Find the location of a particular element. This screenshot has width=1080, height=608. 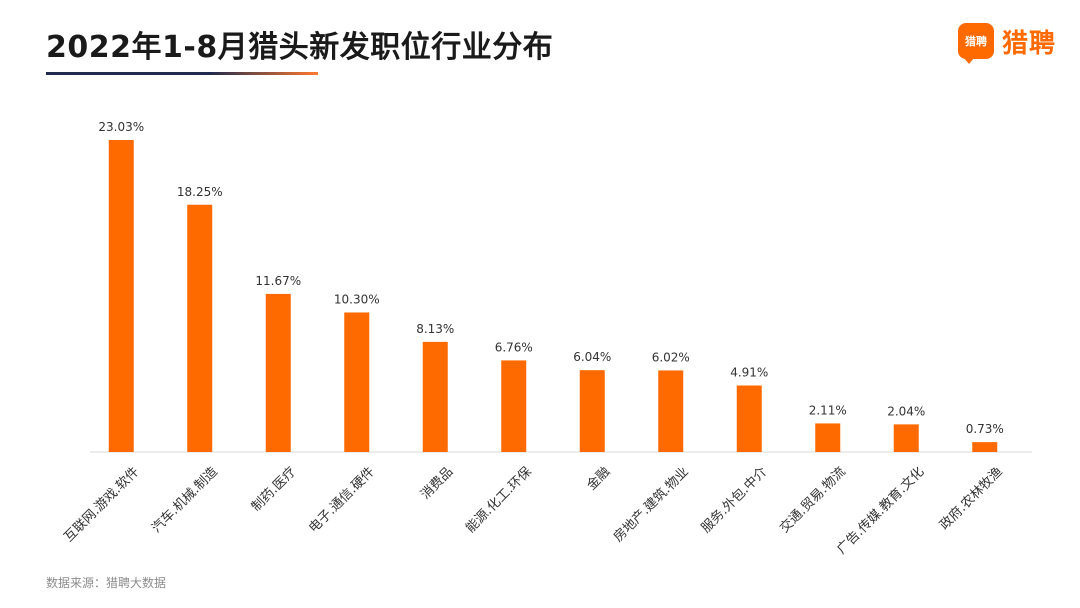

page-title: 2022年1-8月猎头新发职位行业分布 is located at coordinates (300, 47).